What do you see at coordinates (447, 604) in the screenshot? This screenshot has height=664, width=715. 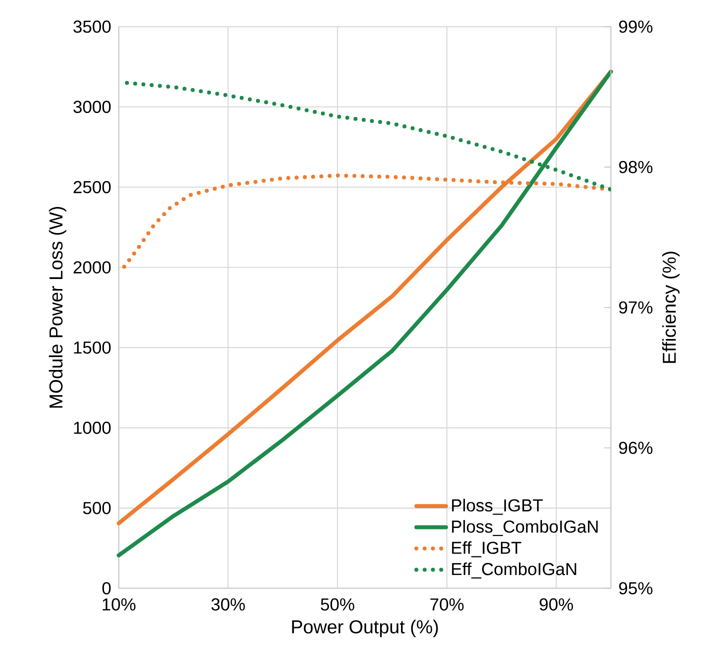 I see `x-tick-label: 70%` at bounding box center [447, 604].